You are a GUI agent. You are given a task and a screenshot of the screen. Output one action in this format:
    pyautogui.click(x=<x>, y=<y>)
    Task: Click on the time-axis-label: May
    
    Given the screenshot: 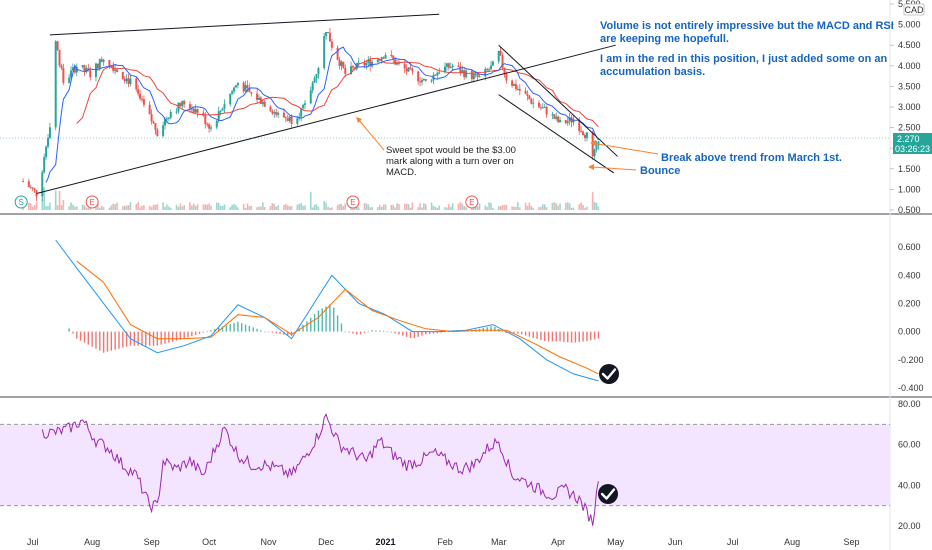 What is the action you would take?
    pyautogui.click(x=616, y=542)
    